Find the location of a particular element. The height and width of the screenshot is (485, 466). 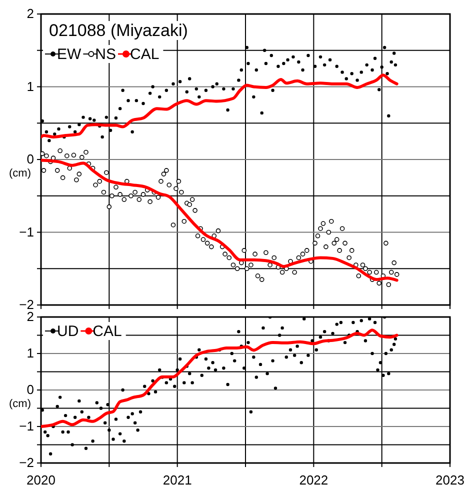

legend-label: NS is located at coordinates (105, 54).